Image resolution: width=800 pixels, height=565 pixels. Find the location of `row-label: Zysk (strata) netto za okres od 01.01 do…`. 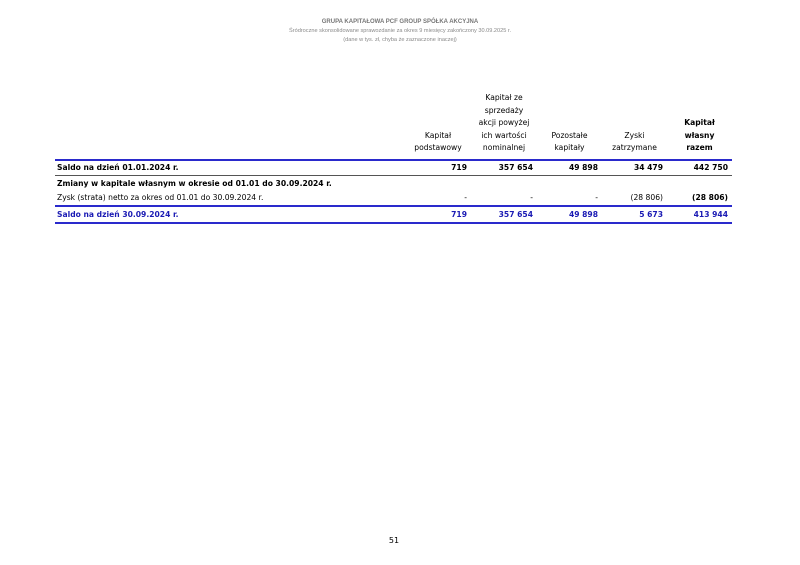

row-label: Zysk (strata) netto za okres od 01.01 do… is located at coordinates (230, 198).